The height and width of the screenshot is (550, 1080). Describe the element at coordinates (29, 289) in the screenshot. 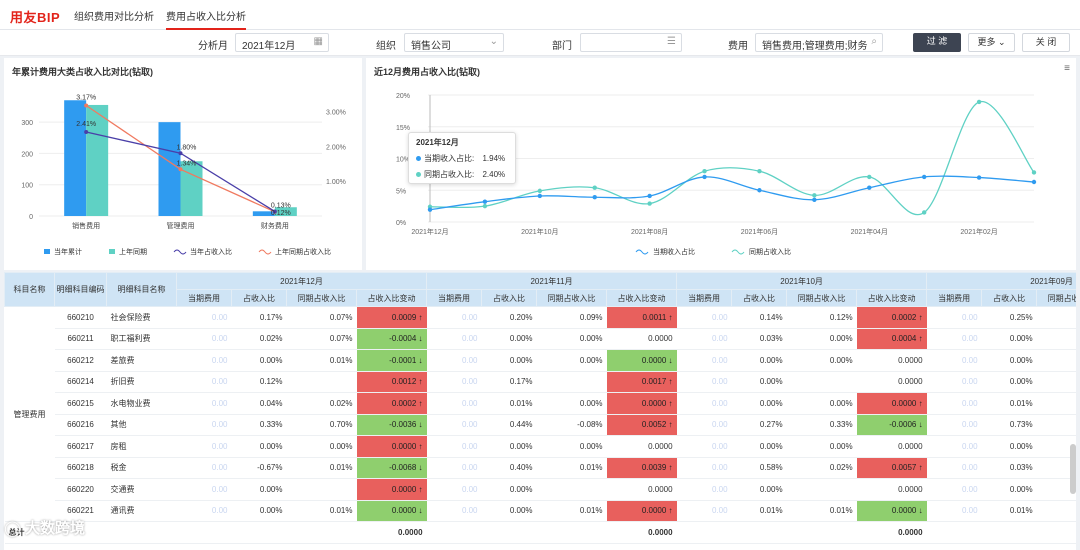

I see `column-header: 科目名称` at that location.